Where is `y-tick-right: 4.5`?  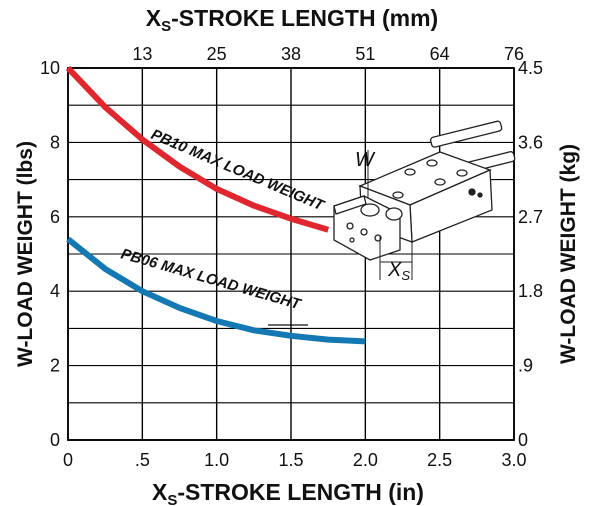
y-tick-right: 4.5 is located at coordinates (530, 68).